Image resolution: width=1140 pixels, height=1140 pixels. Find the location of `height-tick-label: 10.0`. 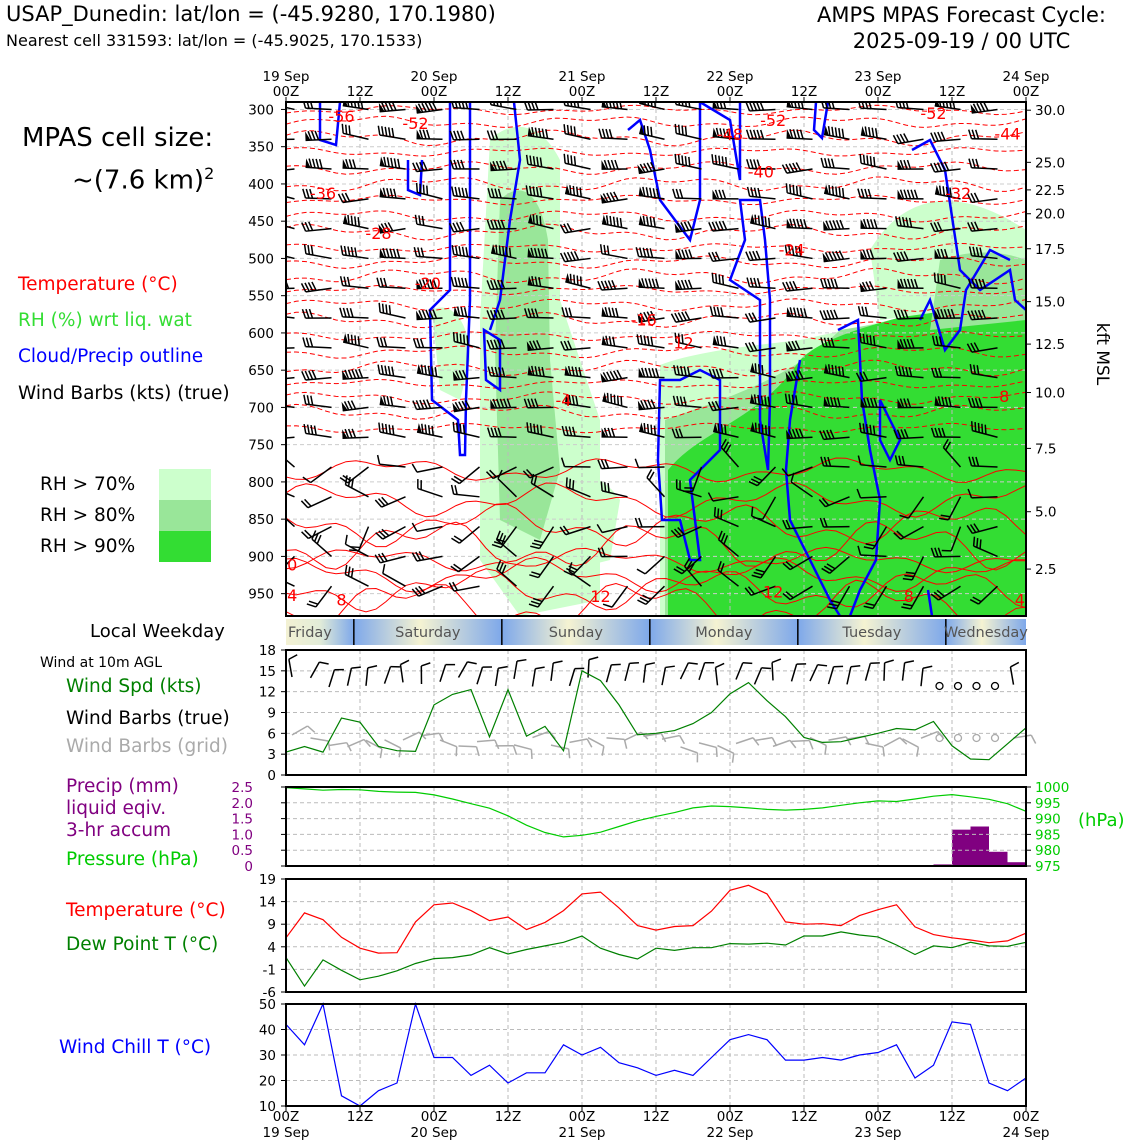

height-tick-label: 10.0 is located at coordinates (1050, 394).